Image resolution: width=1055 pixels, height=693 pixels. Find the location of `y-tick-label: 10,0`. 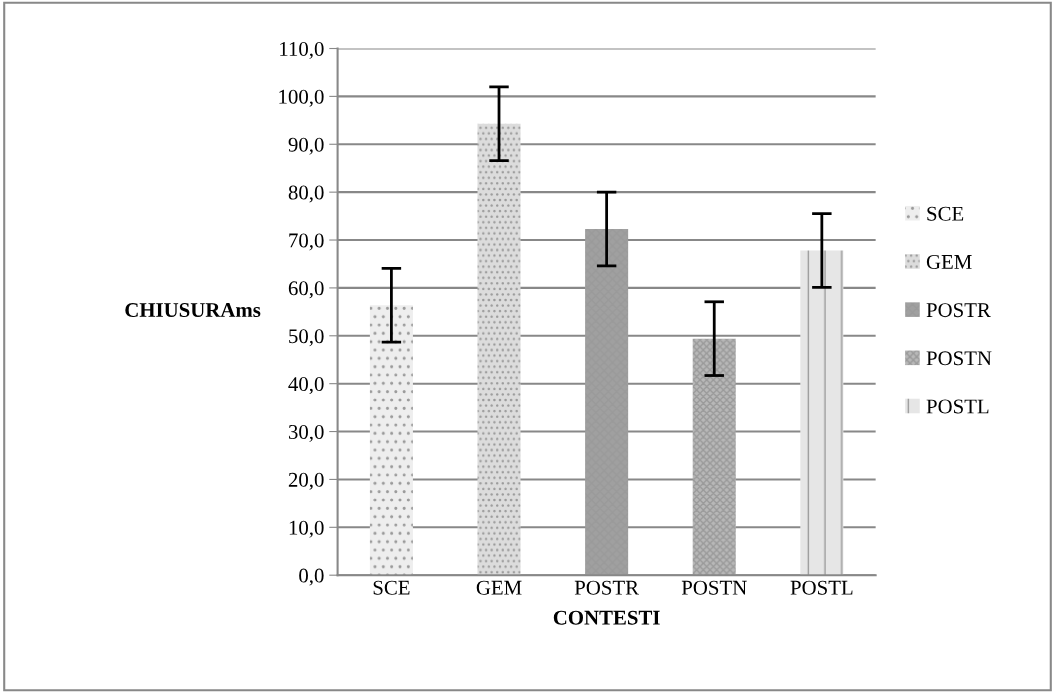

y-tick-label: 10,0 is located at coordinates (306, 529).